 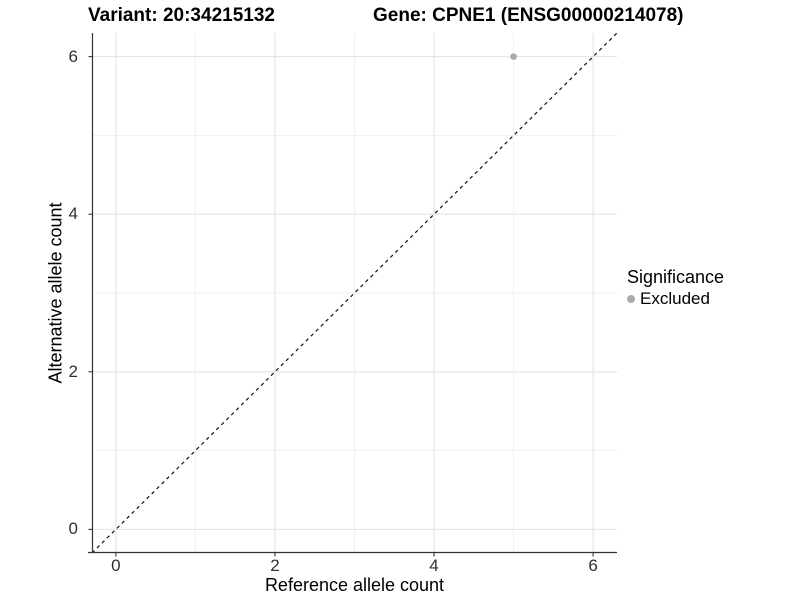 What do you see at coordinates (73, 371) in the screenshot?
I see `y-tick-label: 2` at bounding box center [73, 371].